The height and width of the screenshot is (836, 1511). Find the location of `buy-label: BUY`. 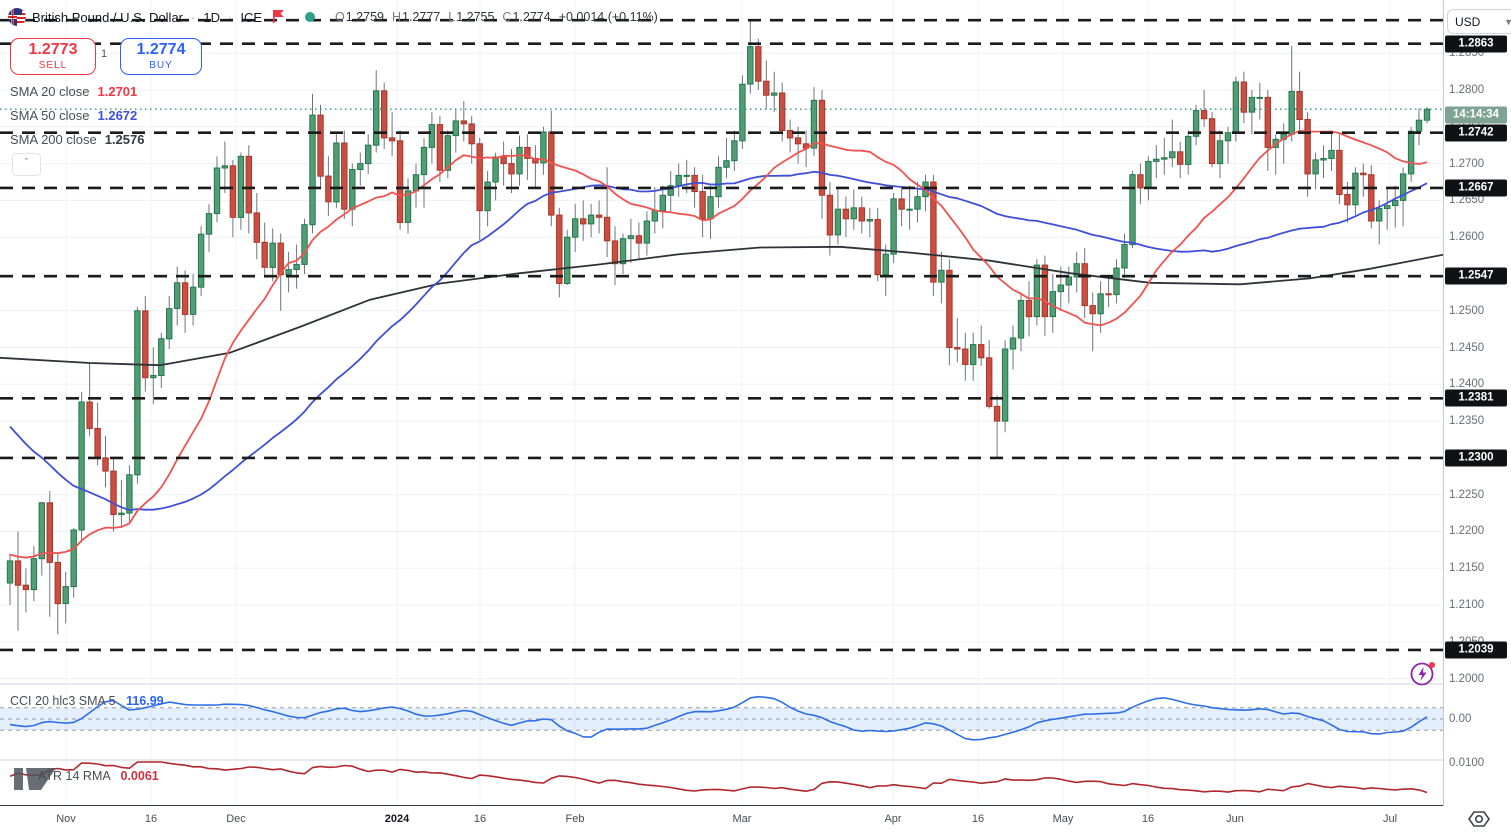

buy-label: BUY is located at coordinates (161, 65).